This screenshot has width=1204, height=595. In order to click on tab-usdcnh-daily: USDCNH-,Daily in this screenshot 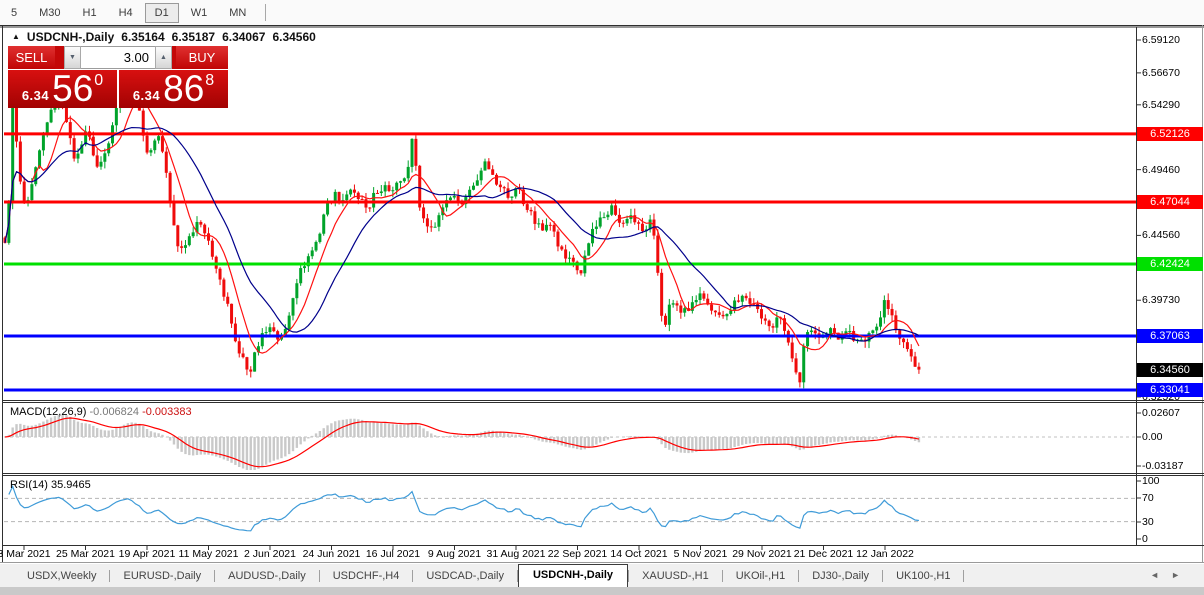, I will do `click(573, 575)`.